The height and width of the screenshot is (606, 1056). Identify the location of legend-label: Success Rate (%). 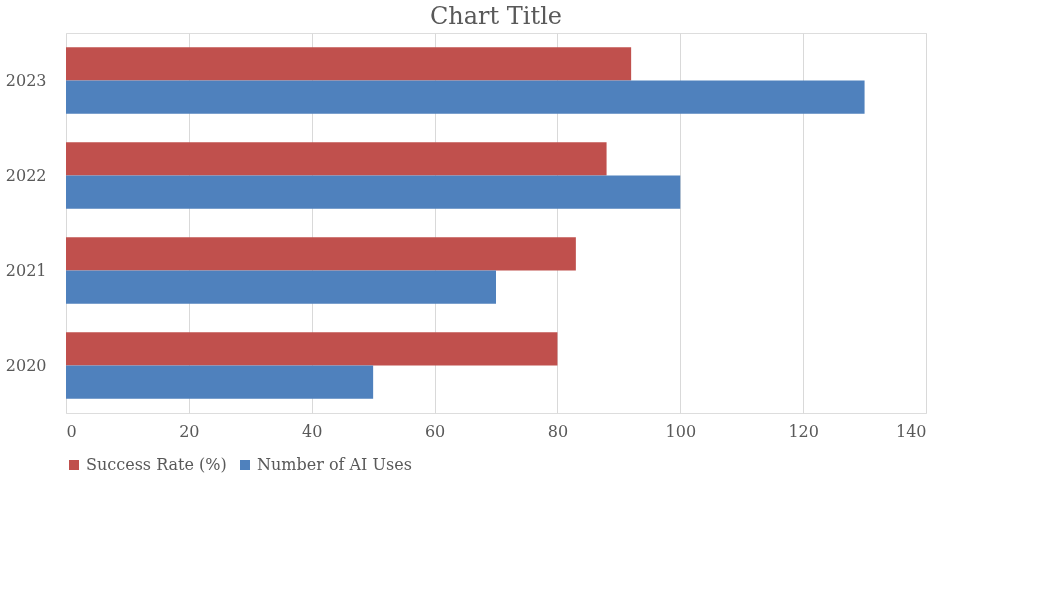
(156, 464).